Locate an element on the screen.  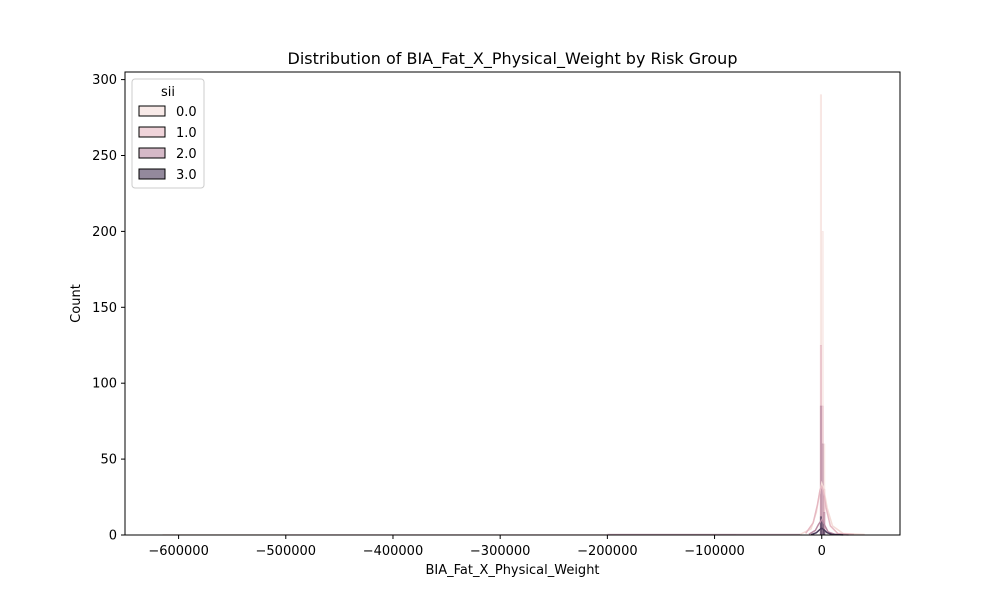
y-tick-label: 50 is located at coordinates (108, 460).